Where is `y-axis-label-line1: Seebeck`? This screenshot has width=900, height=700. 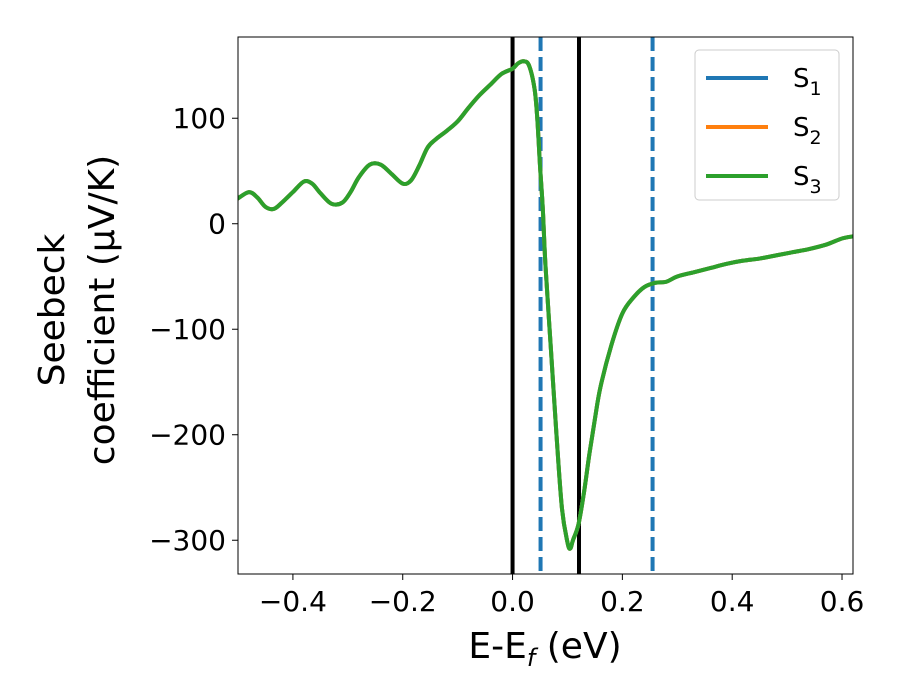
y-axis-label-line1: Seebeck is located at coordinates (52, 309).